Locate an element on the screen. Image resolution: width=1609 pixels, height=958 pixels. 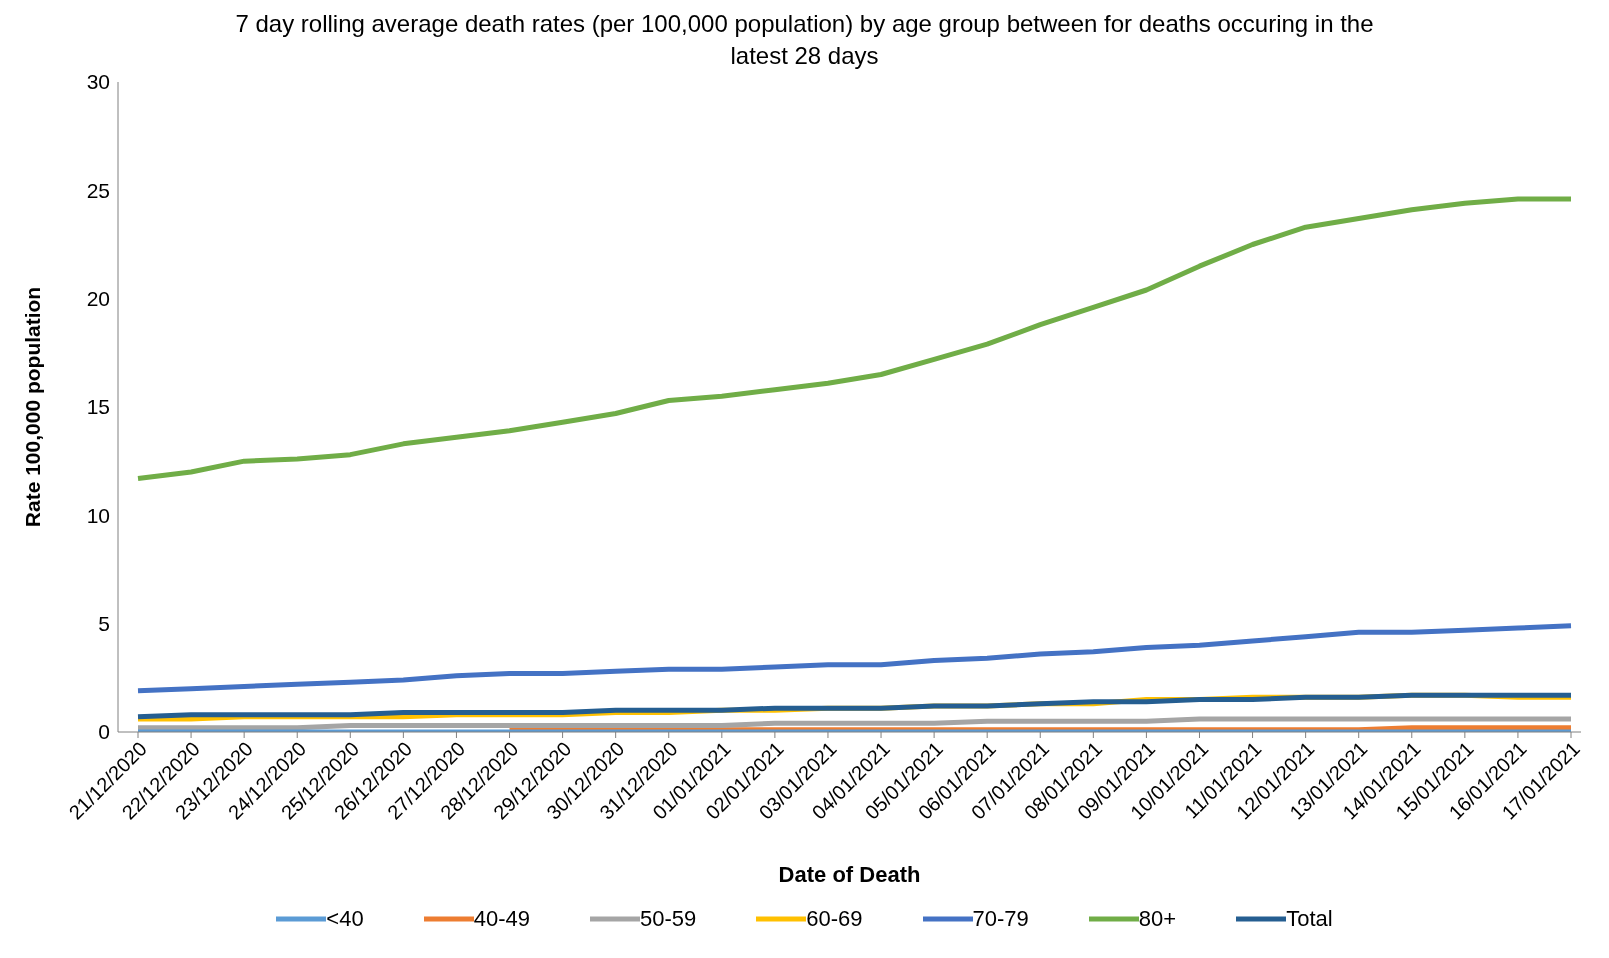
y-tick-label: 5 is located at coordinates (104, 624).